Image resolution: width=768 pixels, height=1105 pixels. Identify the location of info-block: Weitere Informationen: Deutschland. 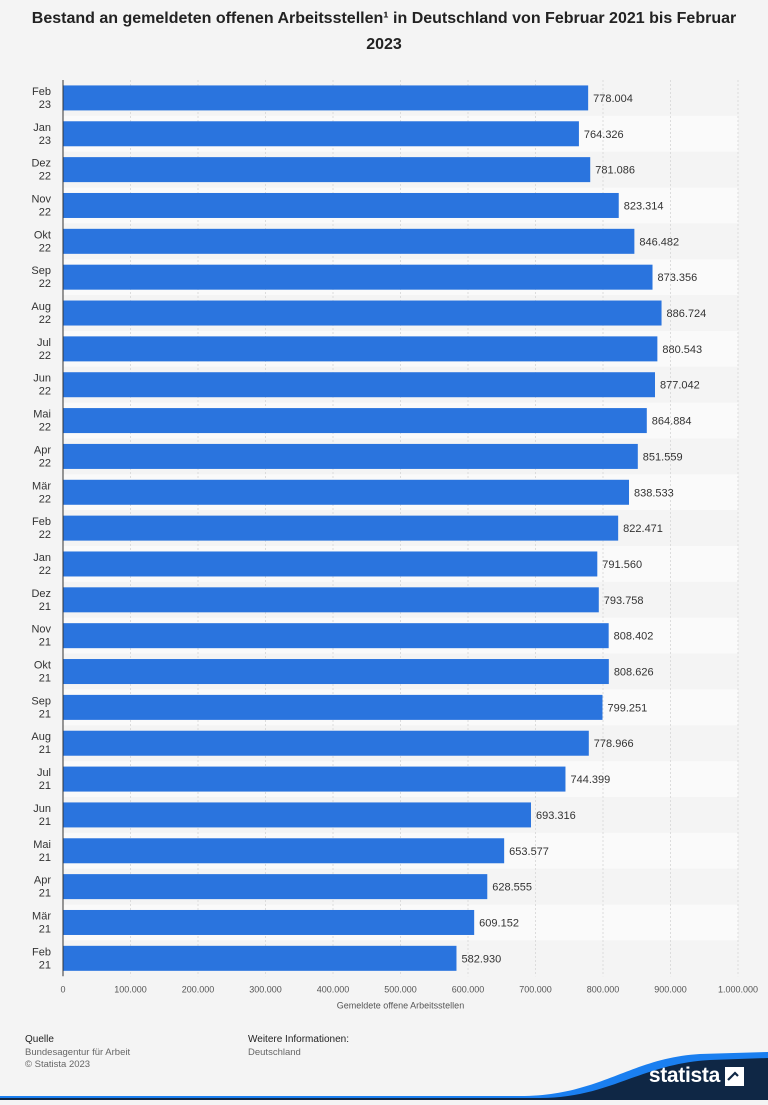
(298, 1046).